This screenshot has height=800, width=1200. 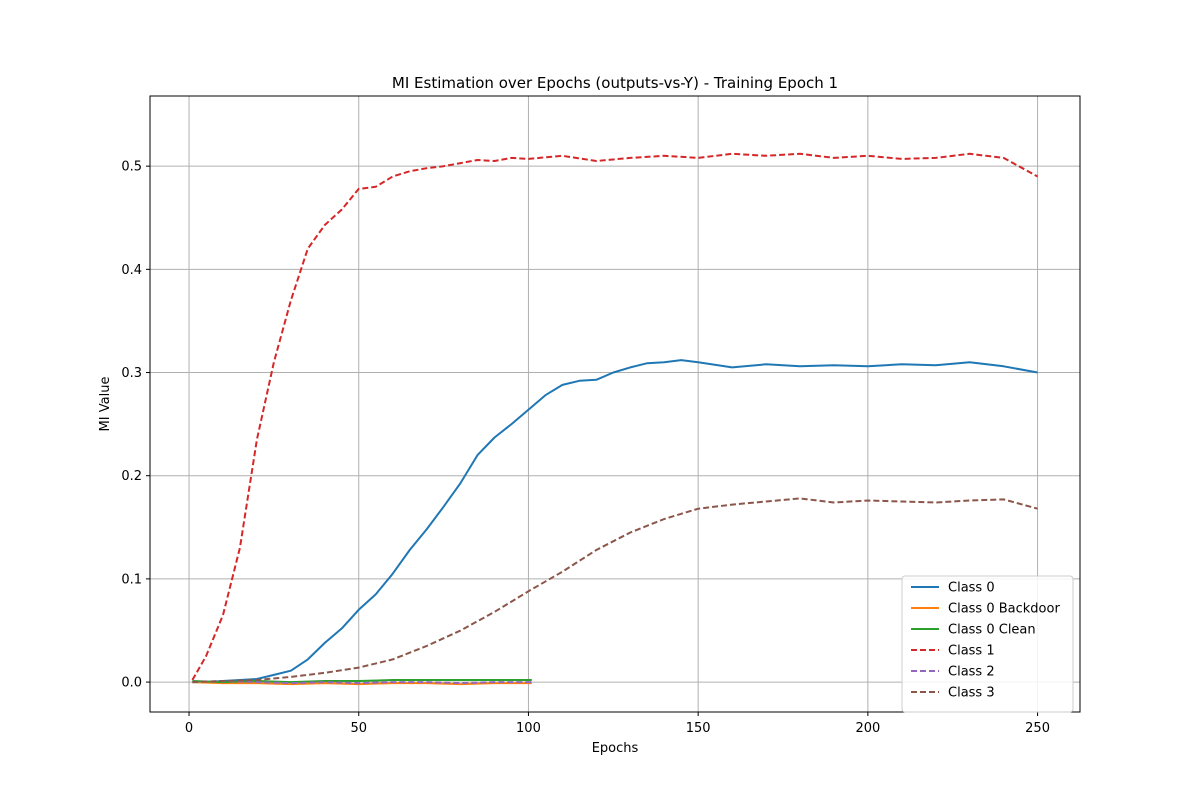 I want to click on y-axis-label: MI Value, so click(x=105, y=404).